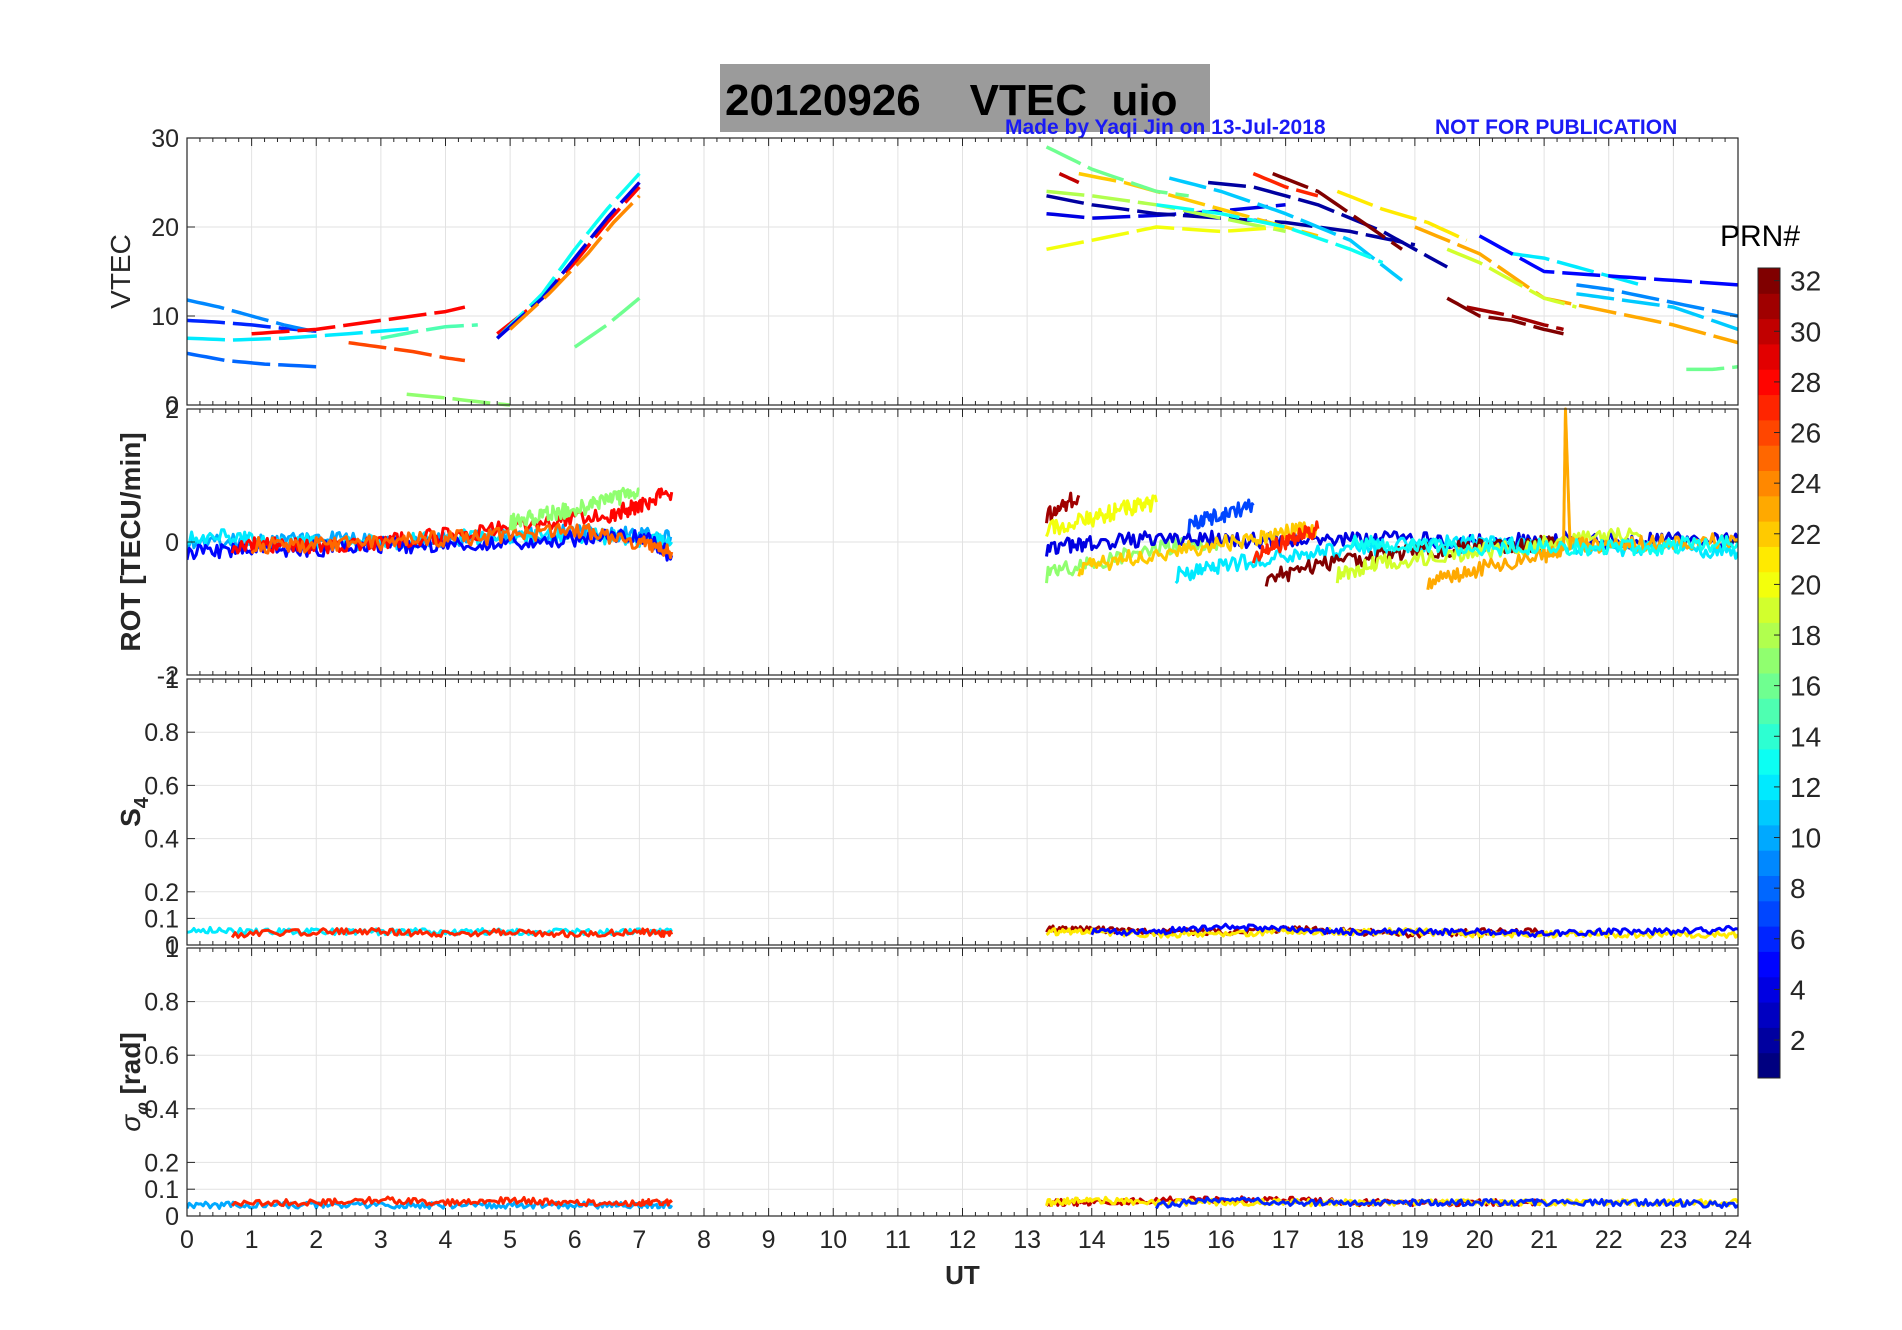  I want to click on y-tick-label: -2, so click(168, 676).